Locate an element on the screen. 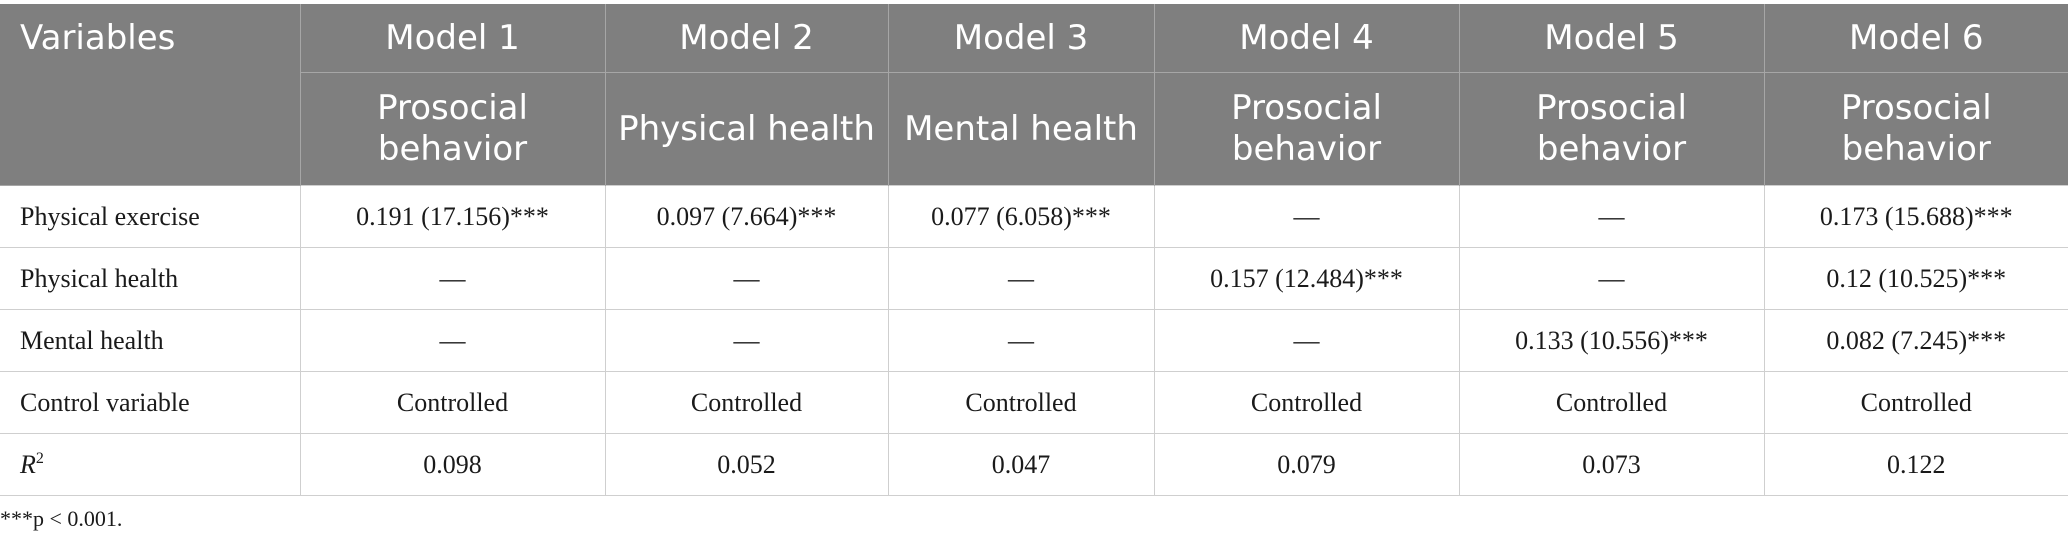  table-cell: 0.133 (10.556)*** is located at coordinates (1611, 340).